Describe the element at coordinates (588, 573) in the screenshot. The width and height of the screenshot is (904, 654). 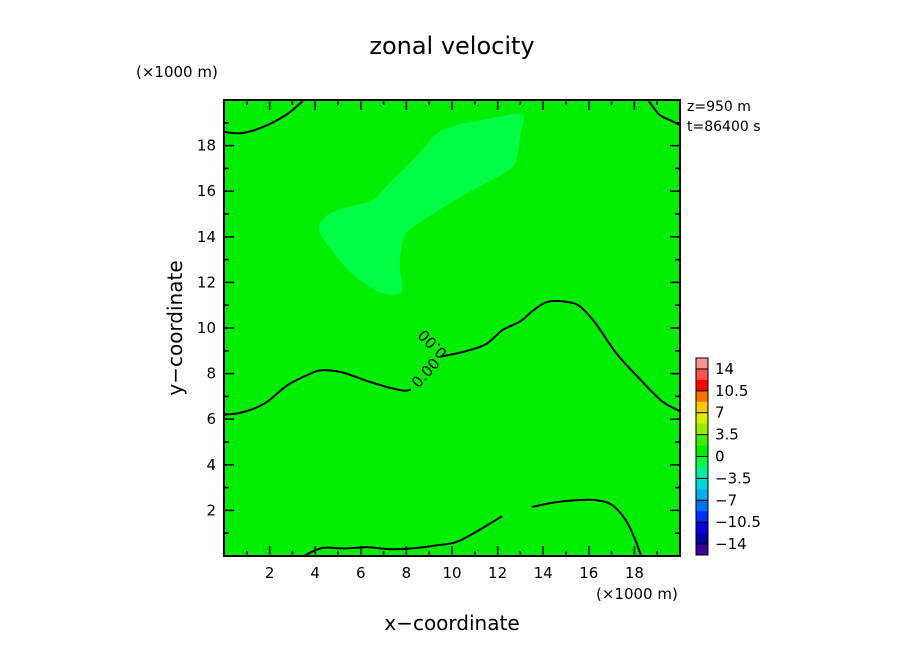
I see `x-tick-label-16: 16` at that location.